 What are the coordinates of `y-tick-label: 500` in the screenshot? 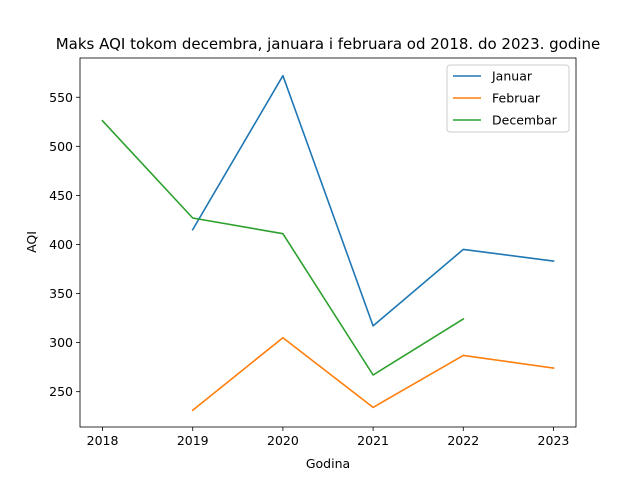 It's located at (61, 146).